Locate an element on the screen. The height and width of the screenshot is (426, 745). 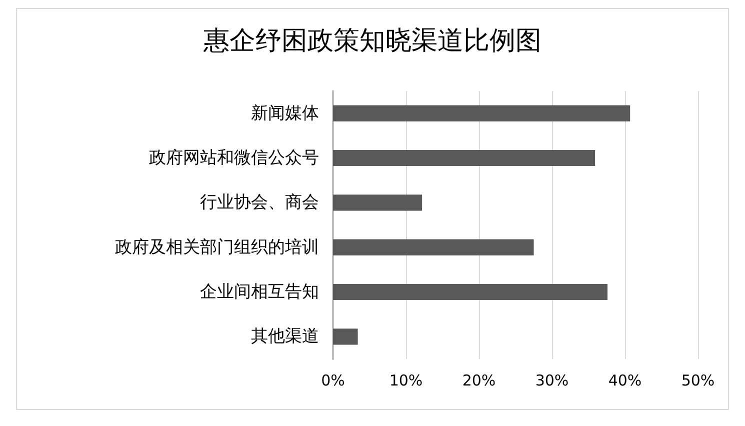
x-tick-label: 20% is located at coordinates (479, 381).